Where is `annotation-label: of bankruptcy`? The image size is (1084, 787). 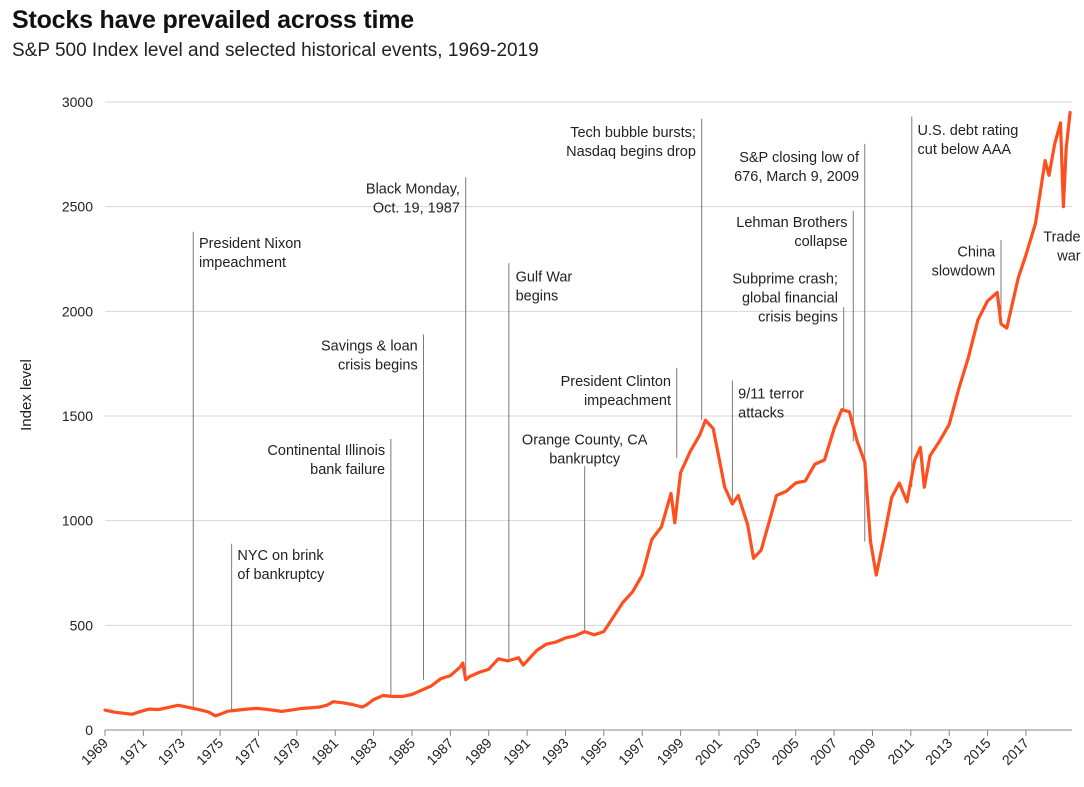 annotation-label: of bankruptcy is located at coordinates (281, 575).